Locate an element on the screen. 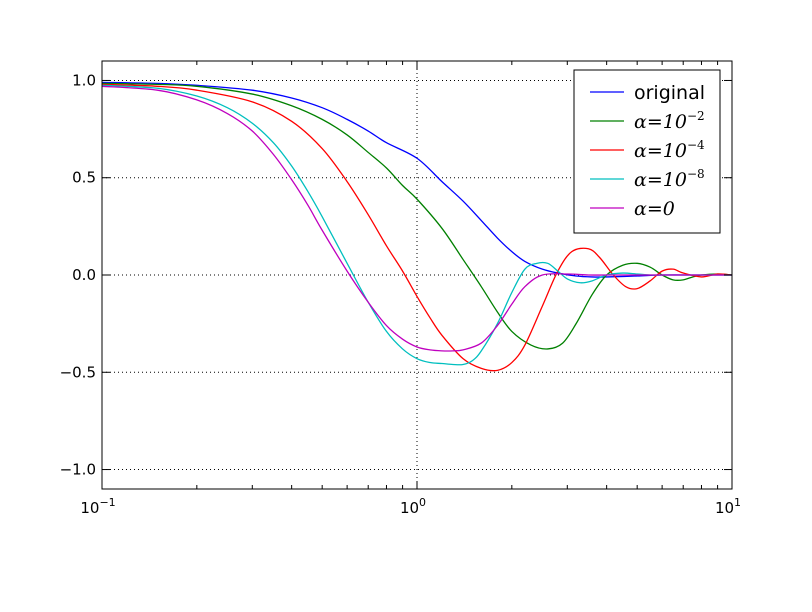  legend-label-3: α=10−4 is located at coordinates (669, 150).